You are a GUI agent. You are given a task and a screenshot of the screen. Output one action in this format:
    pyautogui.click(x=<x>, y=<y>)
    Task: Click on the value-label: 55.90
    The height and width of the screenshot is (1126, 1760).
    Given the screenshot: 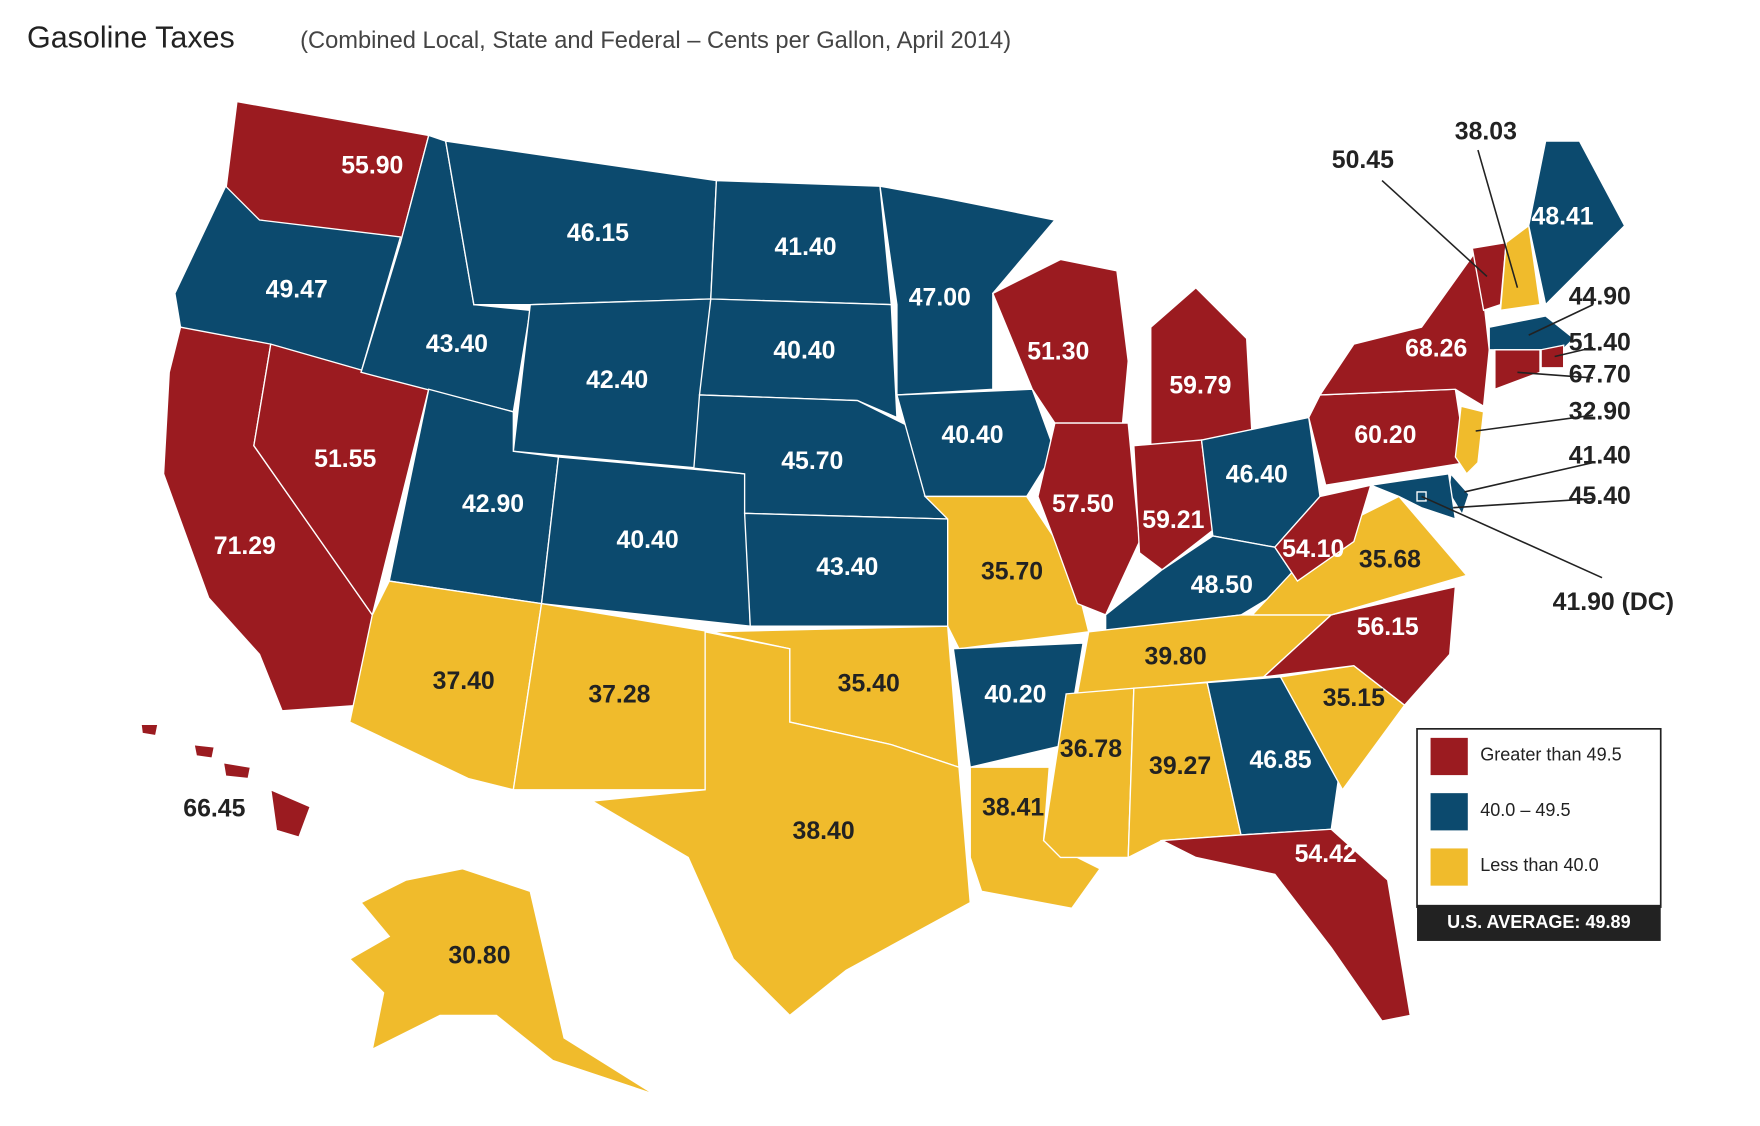 What is the action you would take?
    pyautogui.click(x=372, y=166)
    